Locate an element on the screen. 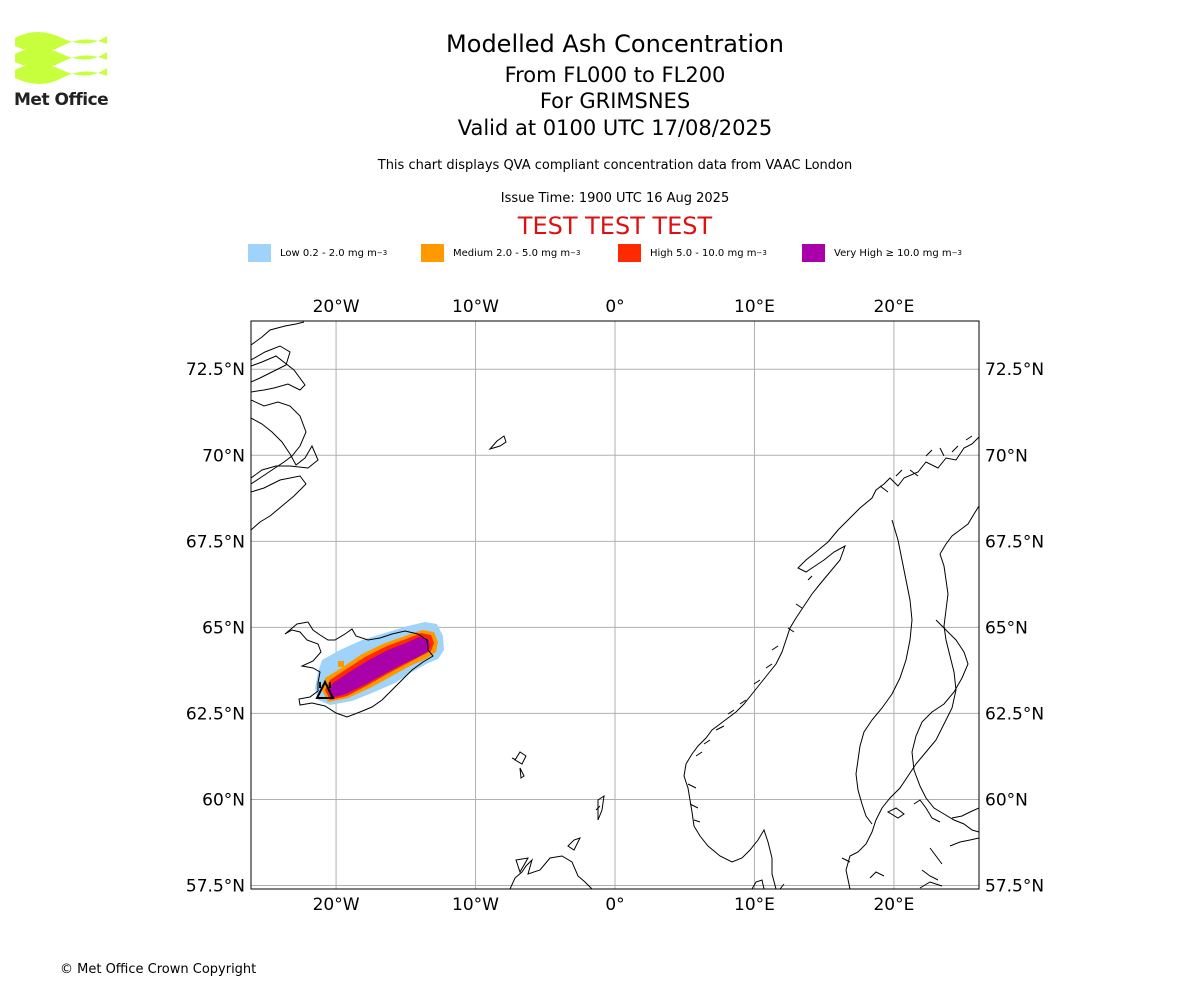 The image size is (1200, 1000). lon-tick-bottom-0: 20°W is located at coordinates (336, 905).